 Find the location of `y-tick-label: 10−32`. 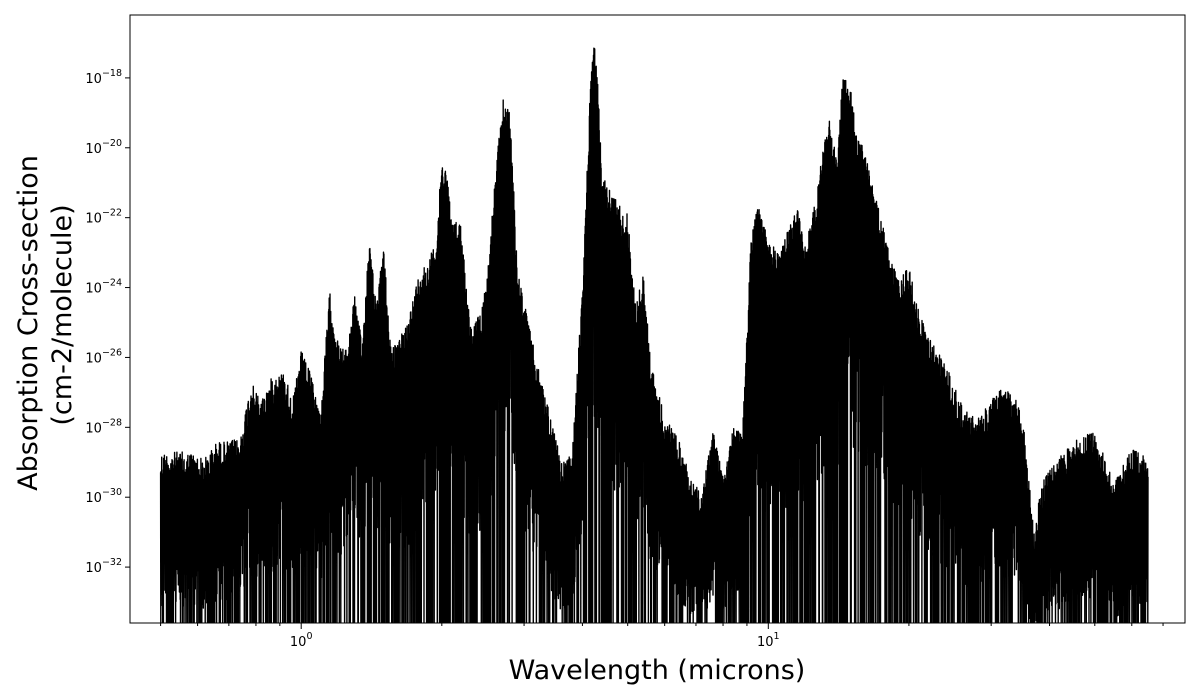

y-tick-label: 10−32 is located at coordinates (103, 566).